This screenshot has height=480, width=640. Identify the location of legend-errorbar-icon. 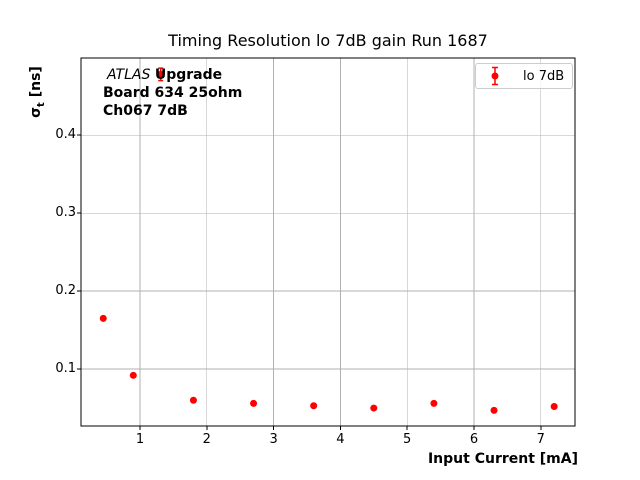
(495, 76).